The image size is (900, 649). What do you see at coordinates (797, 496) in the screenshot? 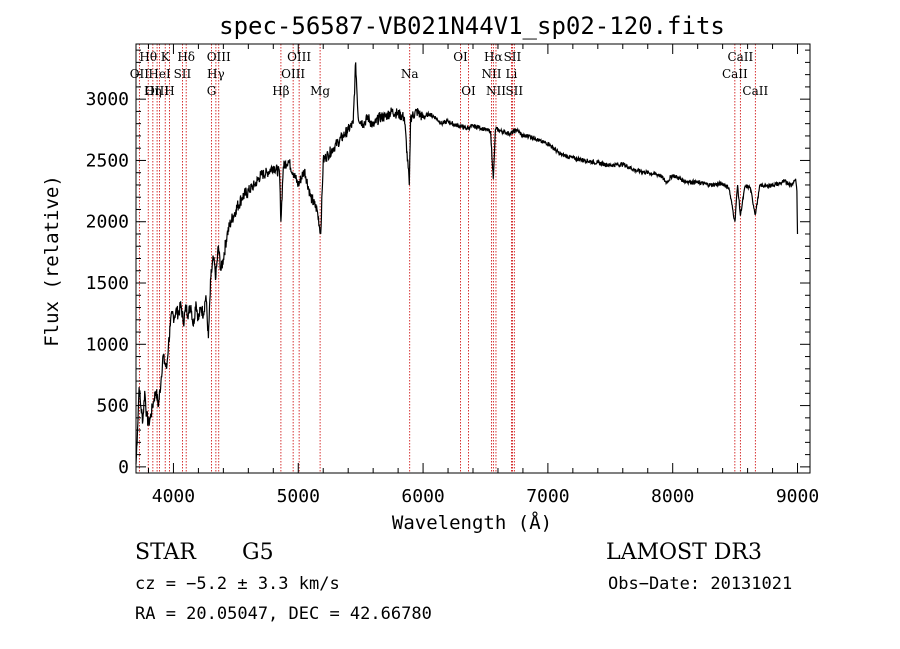
I see `x-tick-label: 9000` at bounding box center [797, 496].